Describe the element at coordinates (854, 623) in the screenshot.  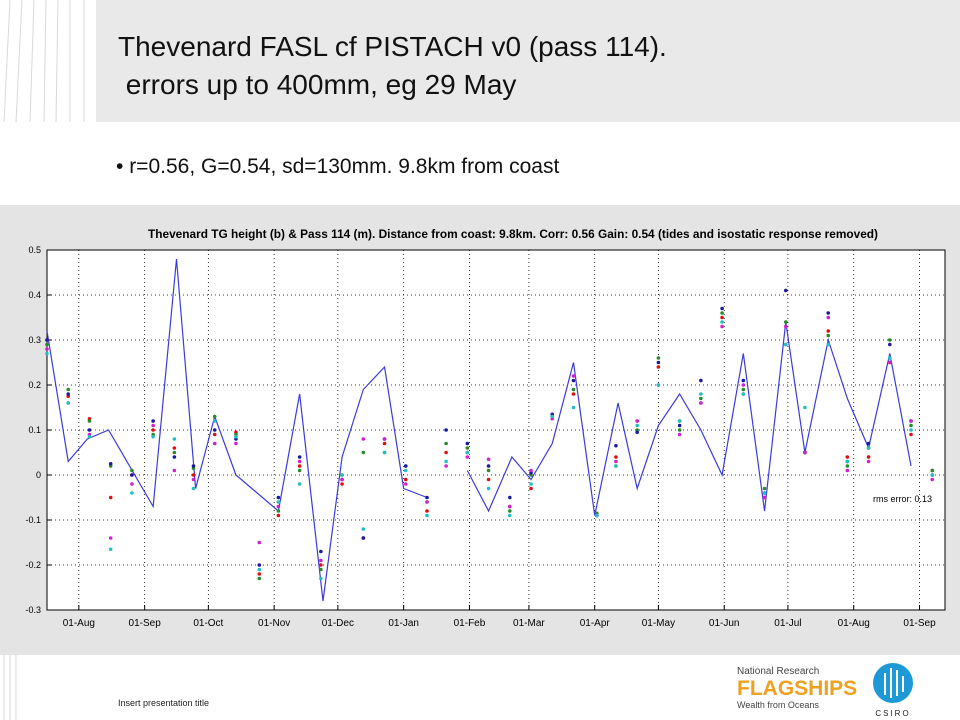
I see `x-tick-label: 01-Aug` at that location.